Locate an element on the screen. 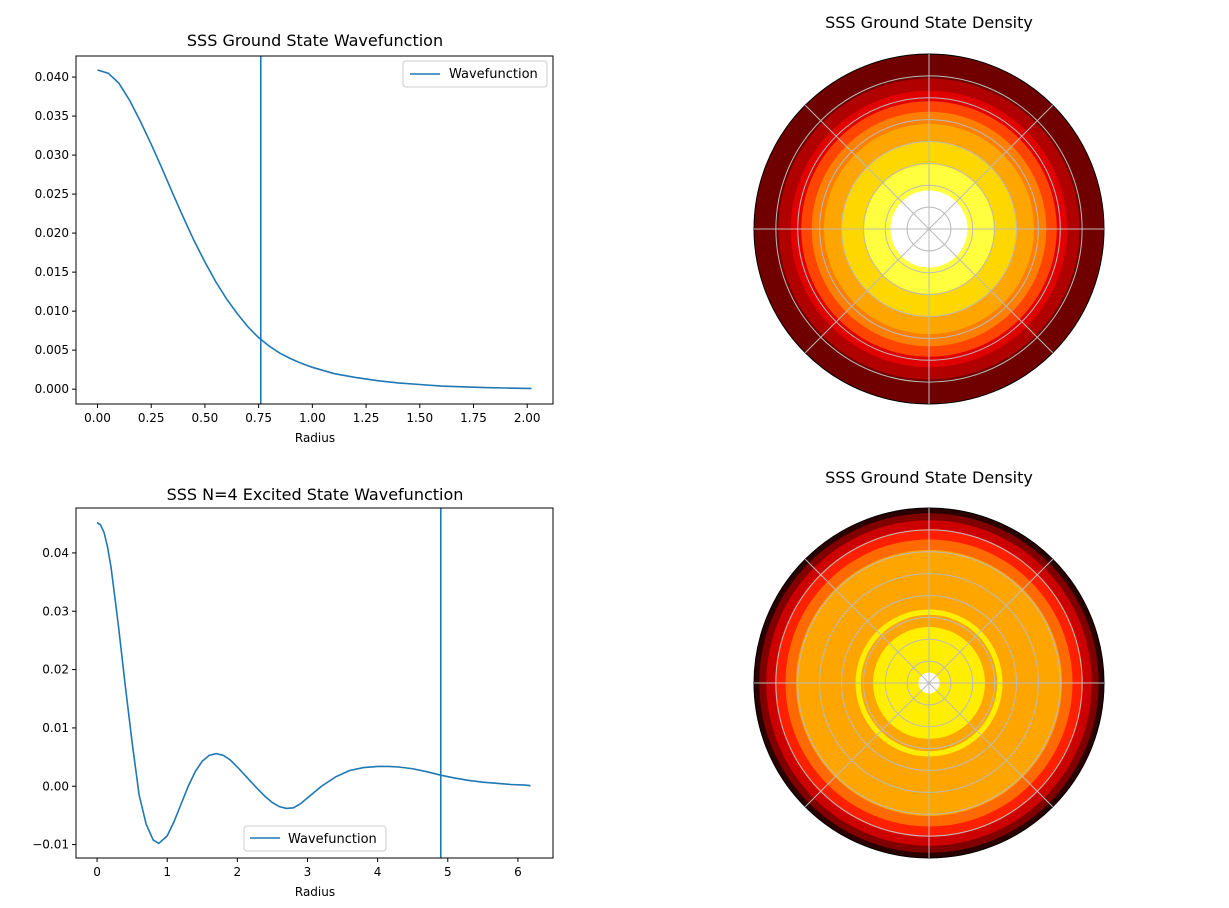 This screenshot has width=1229, height=908. y-tick-label: 0.025 is located at coordinates (52, 194).